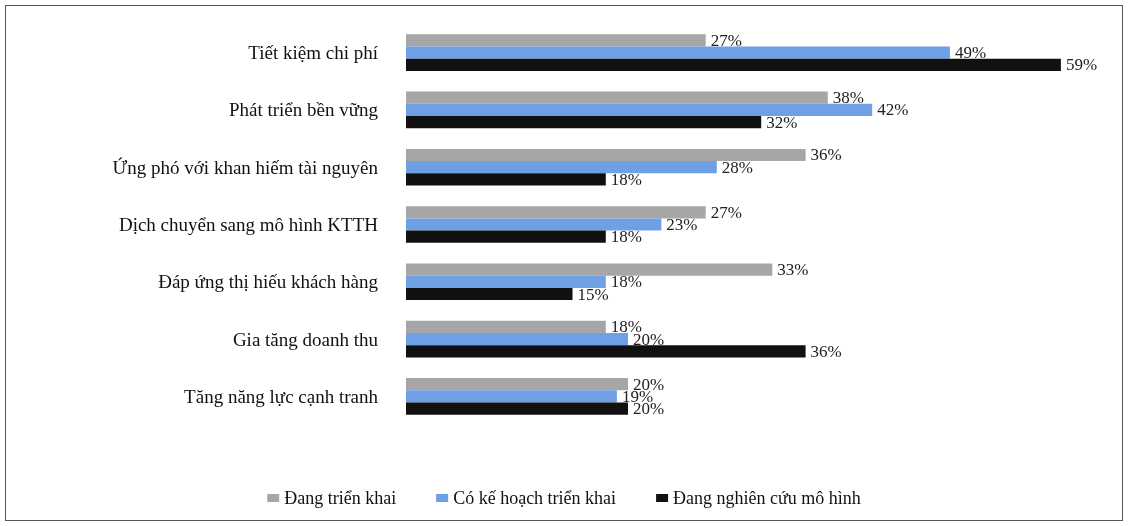 This screenshot has width=1128, height=526. What do you see at coordinates (782, 122) in the screenshot?
I see `data-label: 32%` at bounding box center [782, 122].